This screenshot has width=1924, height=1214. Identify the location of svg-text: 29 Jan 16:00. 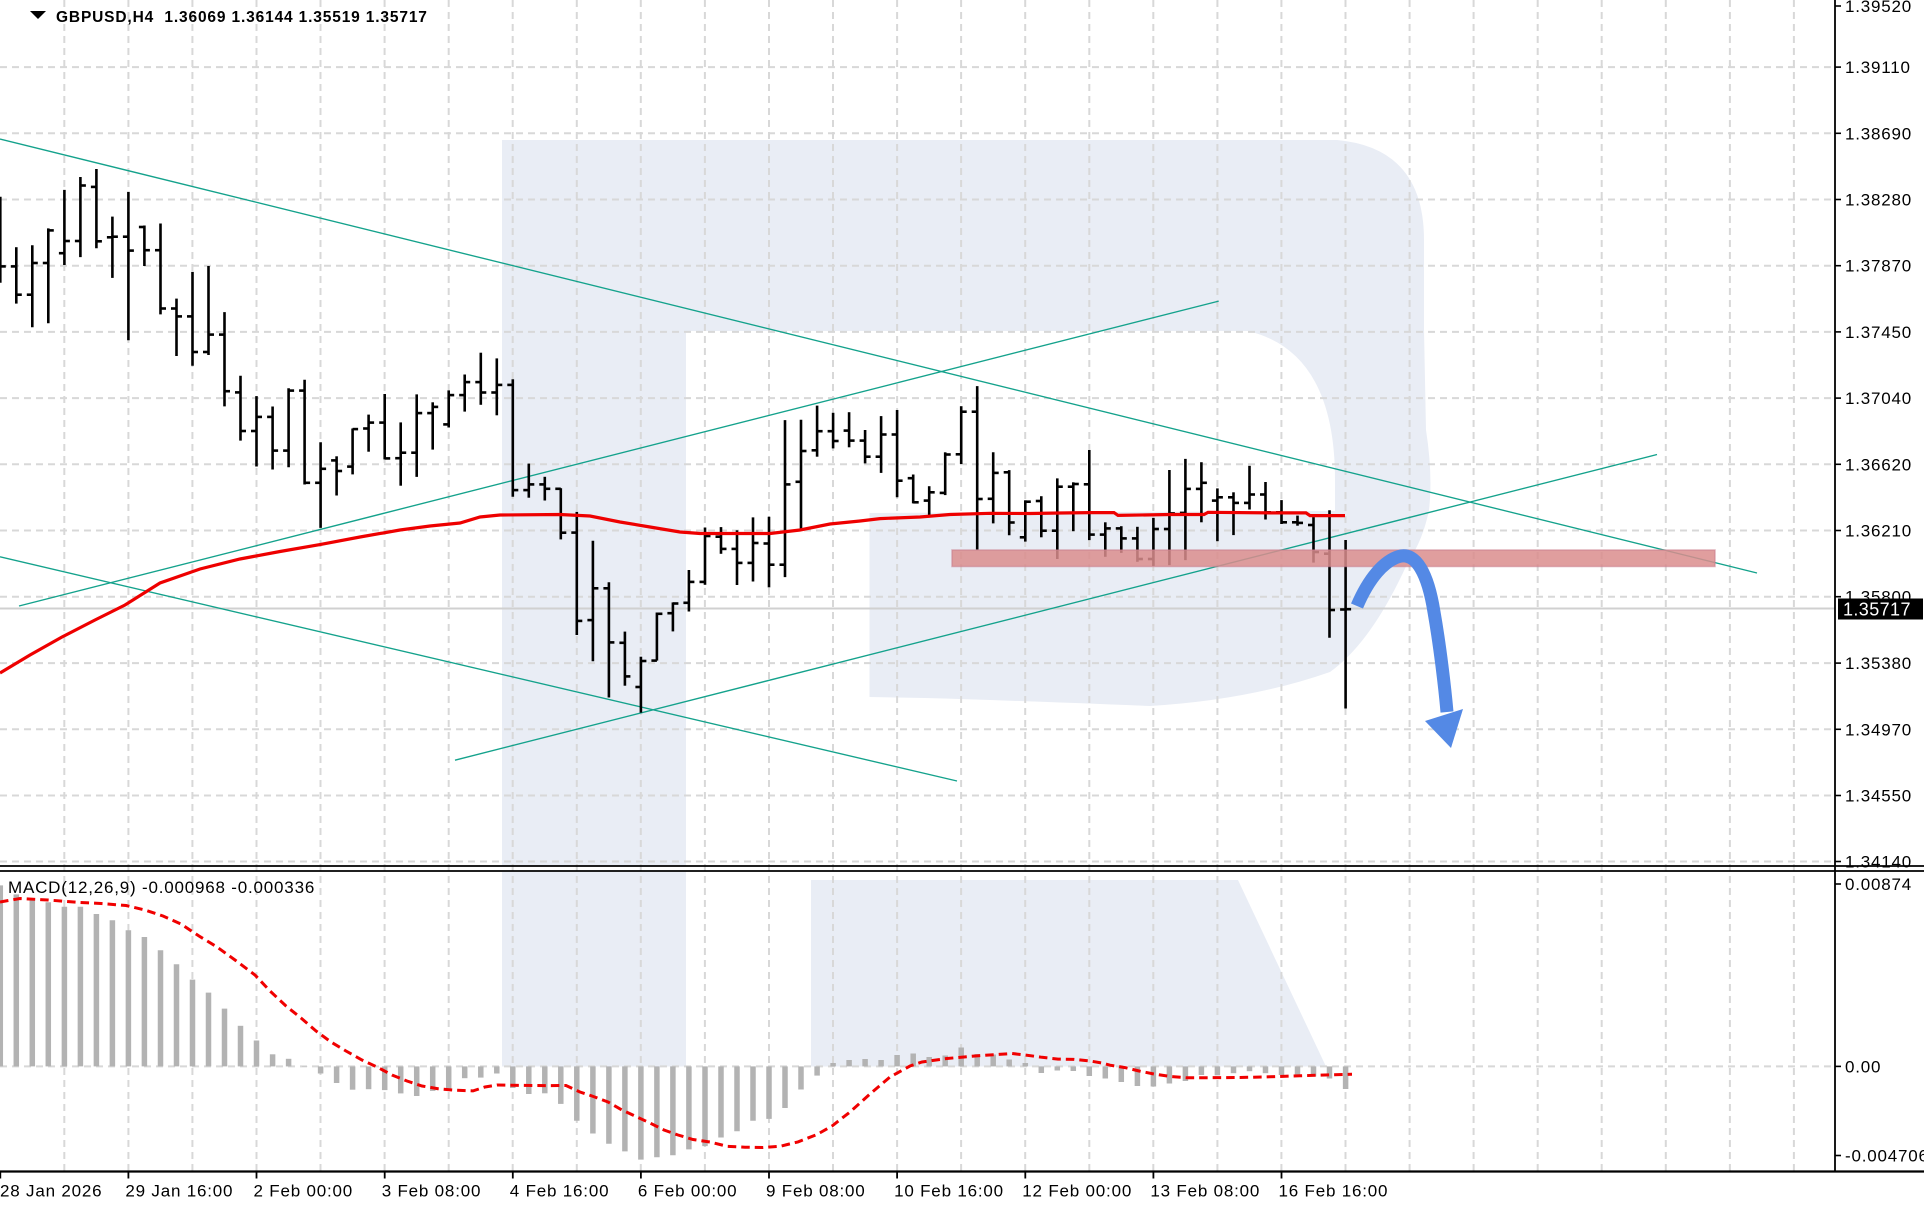
(179, 1191).